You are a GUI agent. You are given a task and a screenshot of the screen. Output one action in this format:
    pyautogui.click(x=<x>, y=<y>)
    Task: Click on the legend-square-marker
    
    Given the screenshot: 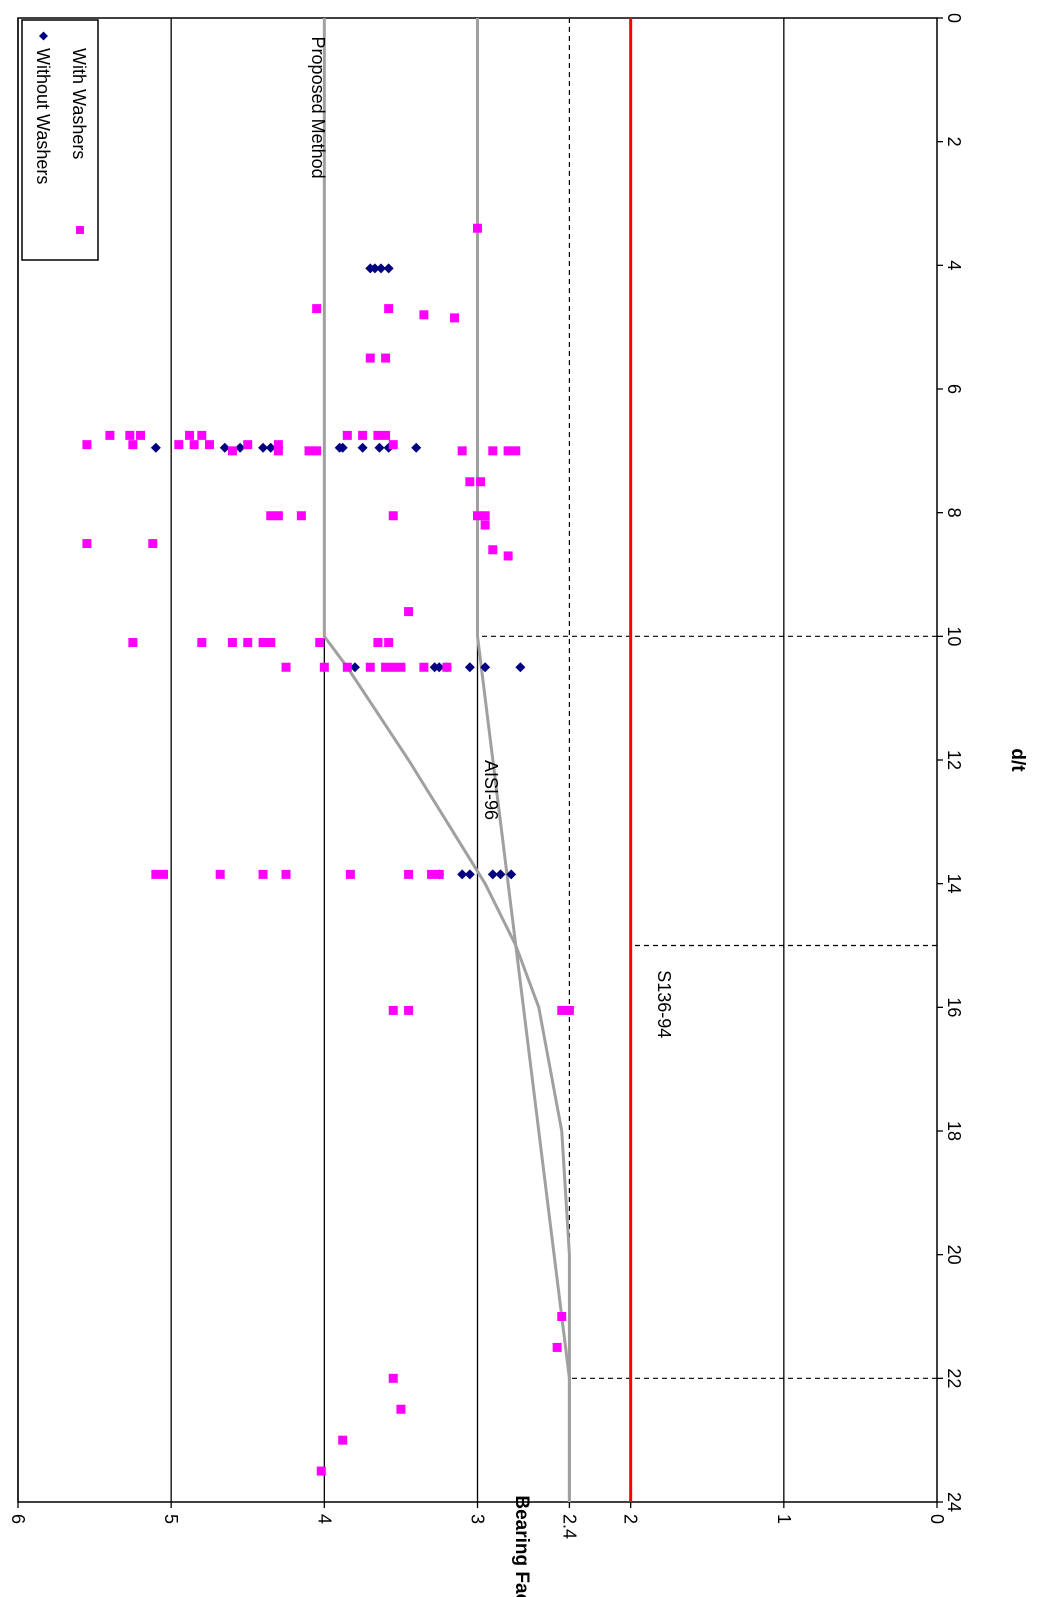 What is the action you would take?
    pyautogui.click(x=80, y=230)
    